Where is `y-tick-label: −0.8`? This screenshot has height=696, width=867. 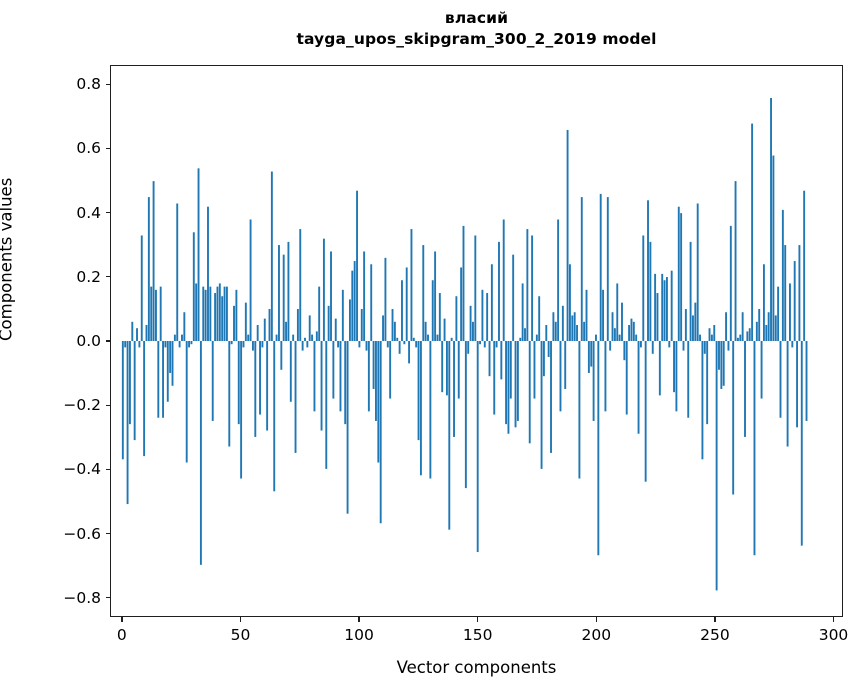 y-tick-label: −0.8 is located at coordinates (82, 597).